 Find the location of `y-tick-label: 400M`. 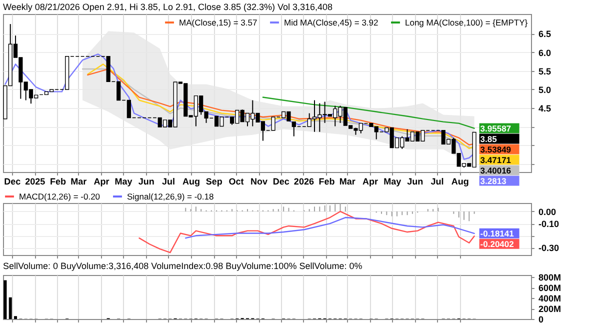

y-tick-label: 400M is located at coordinates (550, 299).